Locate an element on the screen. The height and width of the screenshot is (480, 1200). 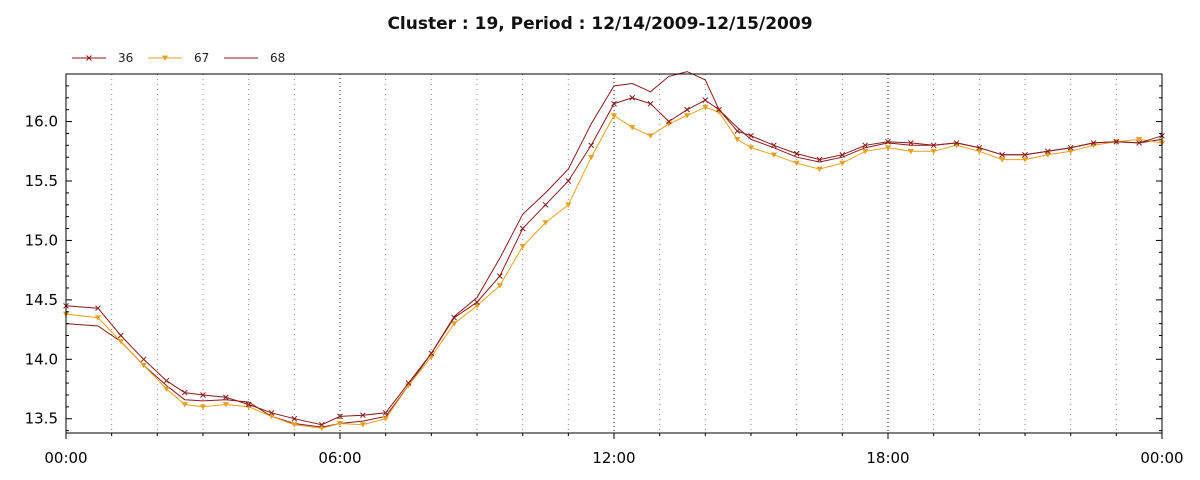
legend-label: 67 is located at coordinates (201, 58).